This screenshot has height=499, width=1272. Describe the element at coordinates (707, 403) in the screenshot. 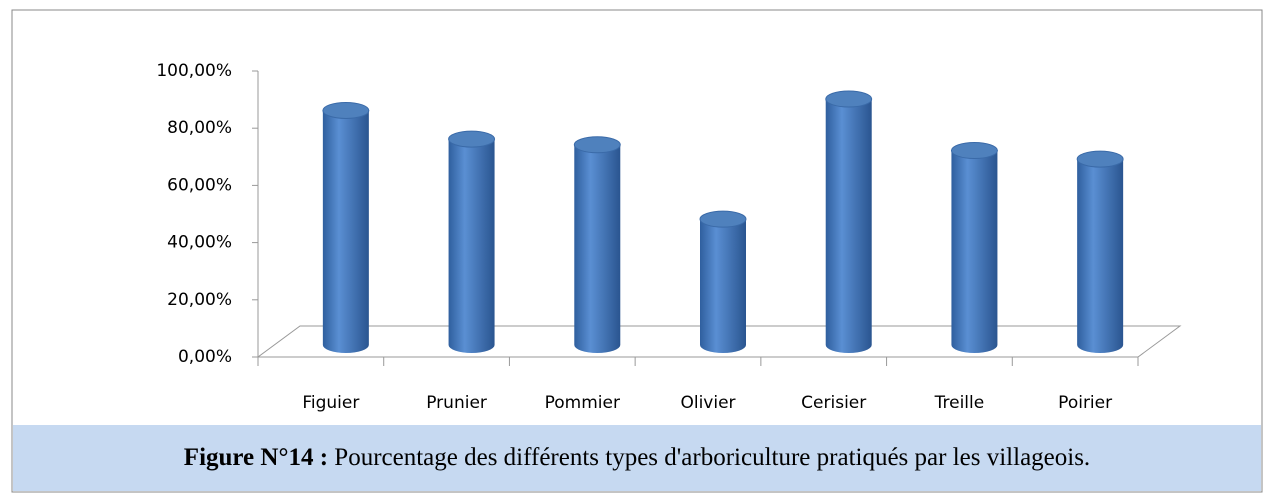

I see `x-tick-label: Olivier` at that location.